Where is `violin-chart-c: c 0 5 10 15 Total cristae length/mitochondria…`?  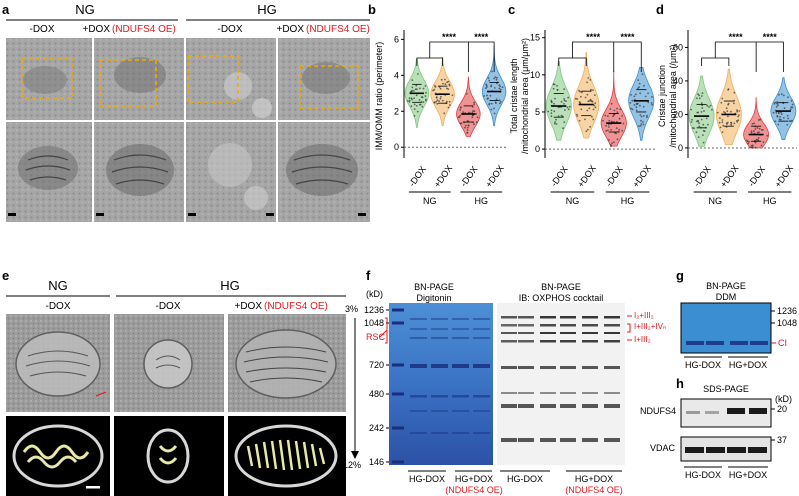
violin-chart-c: c 0 5 10 15 Total cristae length/mitochondria… is located at coordinates (581, 104).